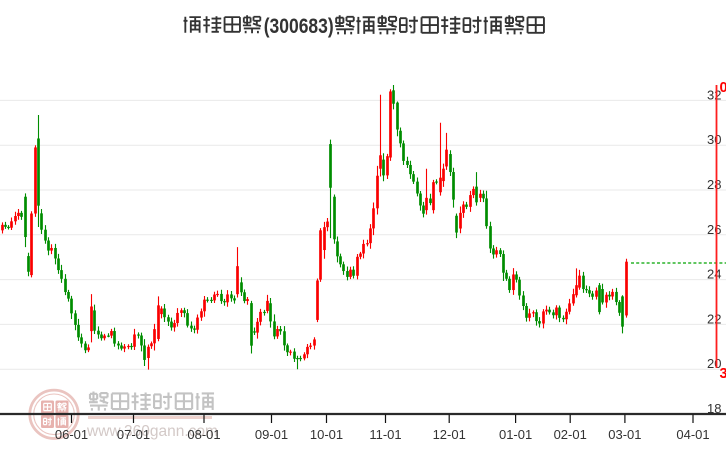  I want to click on svg-text: 24, so click(714, 274).